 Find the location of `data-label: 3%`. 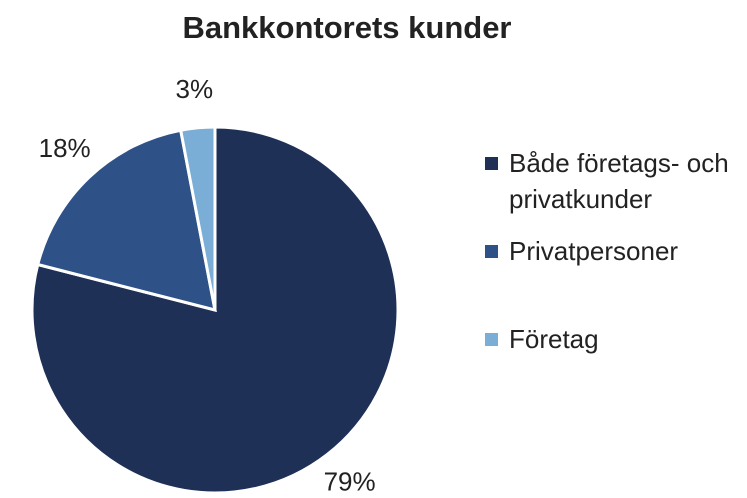

data-label: 3% is located at coordinates (195, 89).